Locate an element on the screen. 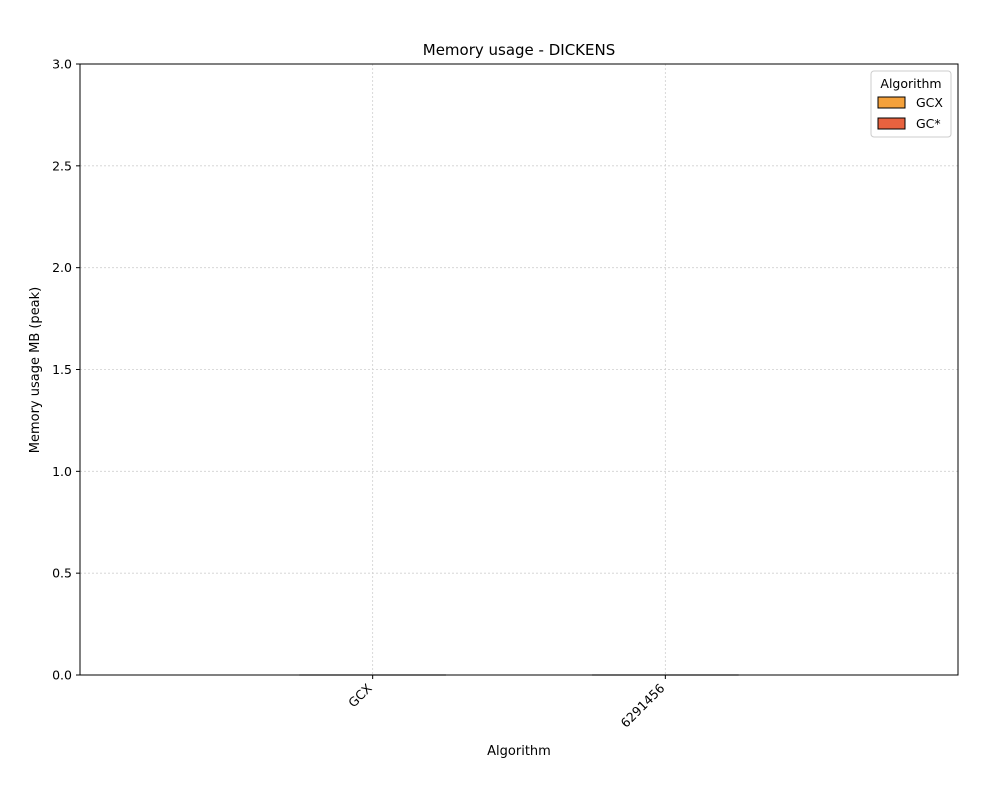 The height and width of the screenshot is (800, 1000). legend-items: GCX GC* is located at coordinates (910, 113).